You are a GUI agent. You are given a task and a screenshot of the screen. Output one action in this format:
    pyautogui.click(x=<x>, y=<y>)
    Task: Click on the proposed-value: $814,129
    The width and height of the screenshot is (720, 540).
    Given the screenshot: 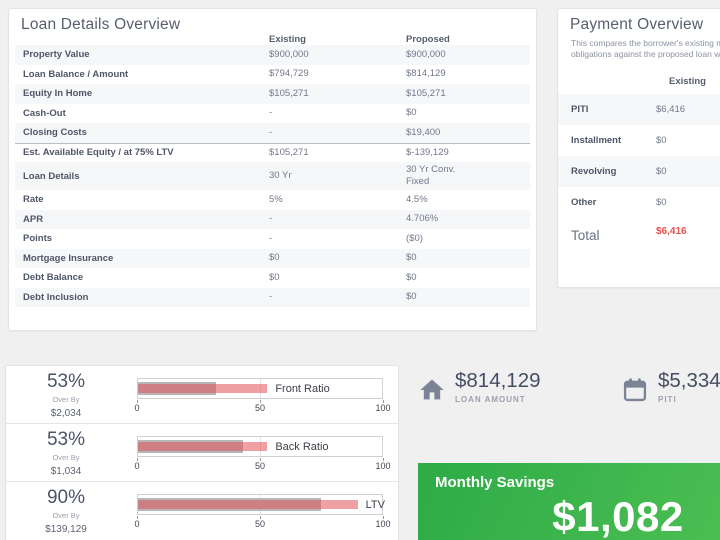 What is the action you would take?
    pyautogui.click(x=426, y=74)
    